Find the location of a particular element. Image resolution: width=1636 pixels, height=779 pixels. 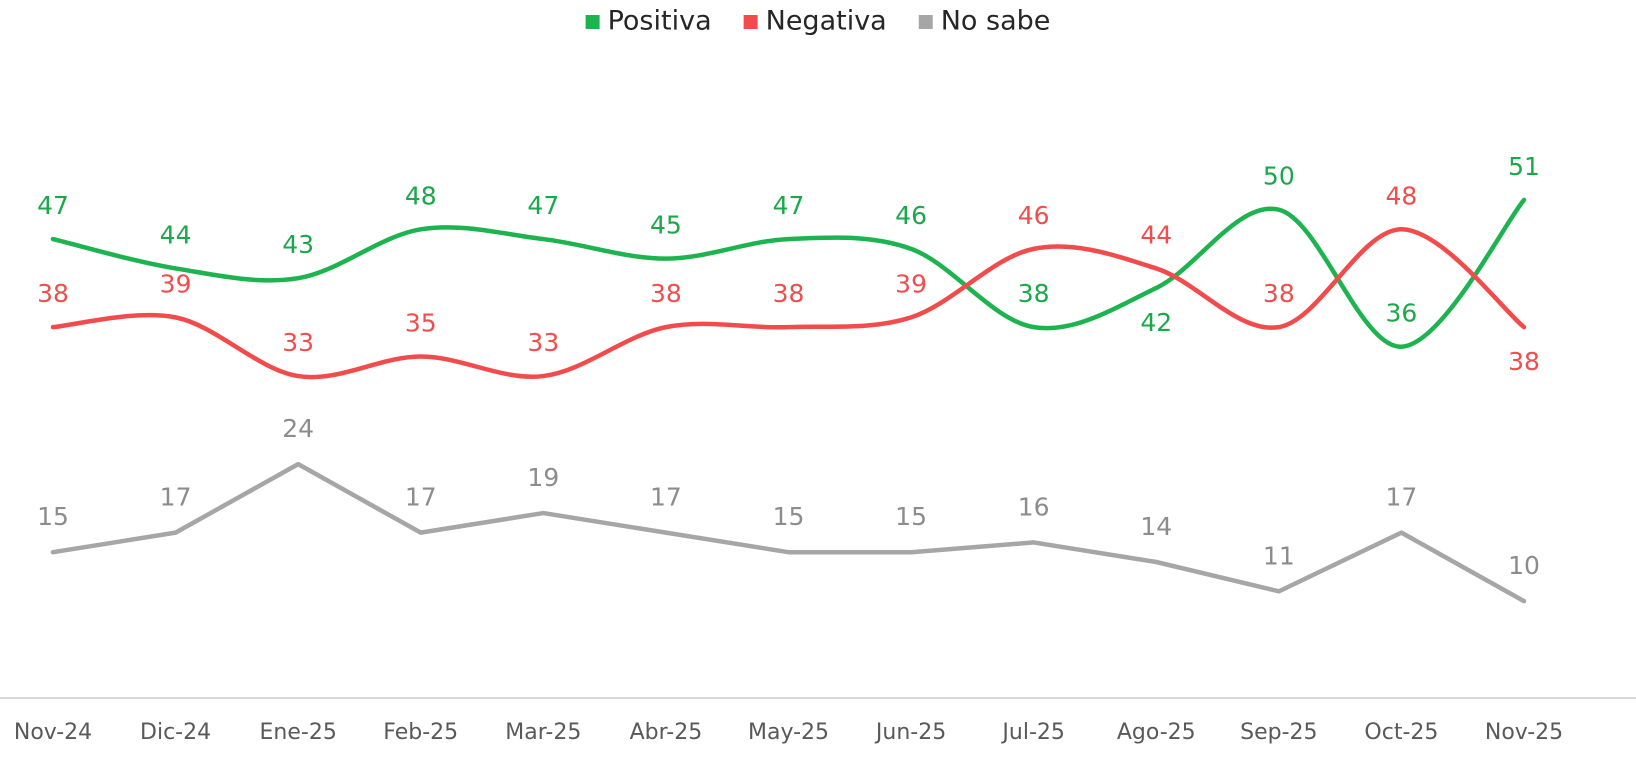

x-tick-label: May-25 is located at coordinates (788, 732).